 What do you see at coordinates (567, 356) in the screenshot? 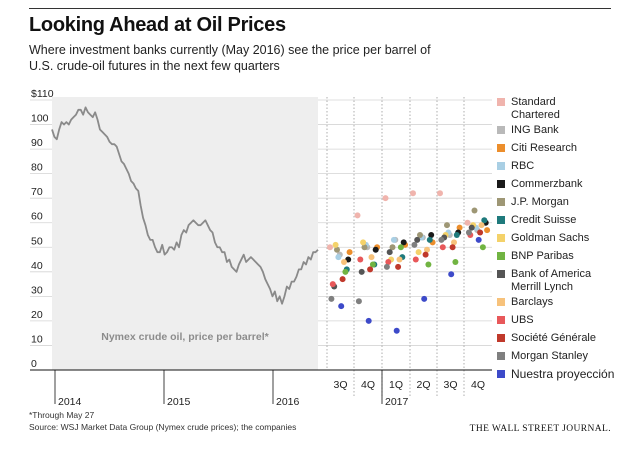
I see `legend-item: Morgan Stanley` at bounding box center [567, 356].